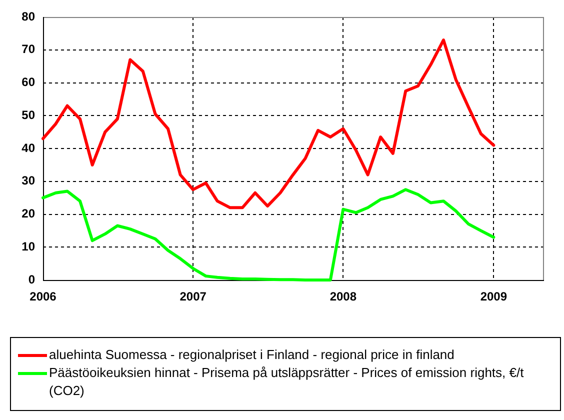 This screenshot has width=564, height=420. I want to click on legend-label: Päästöoikeuksien hinnat - Prisema på utsläppsrätter - Prices of emission rights, €/t (CO2), so click(286, 381).